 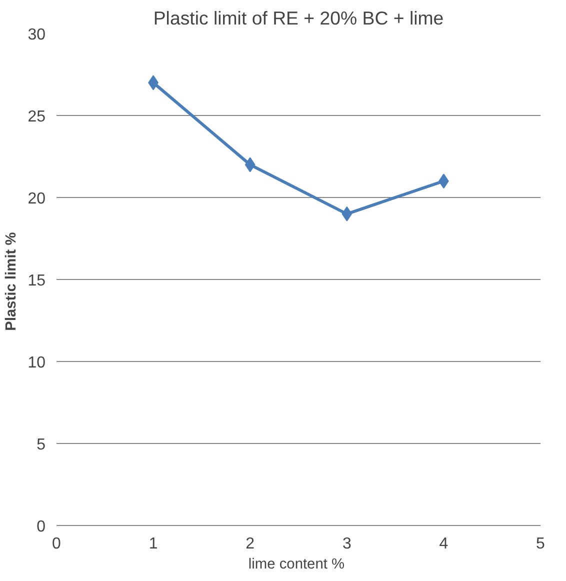 I want to click on y-tick-label: 20, so click(x=37, y=199).